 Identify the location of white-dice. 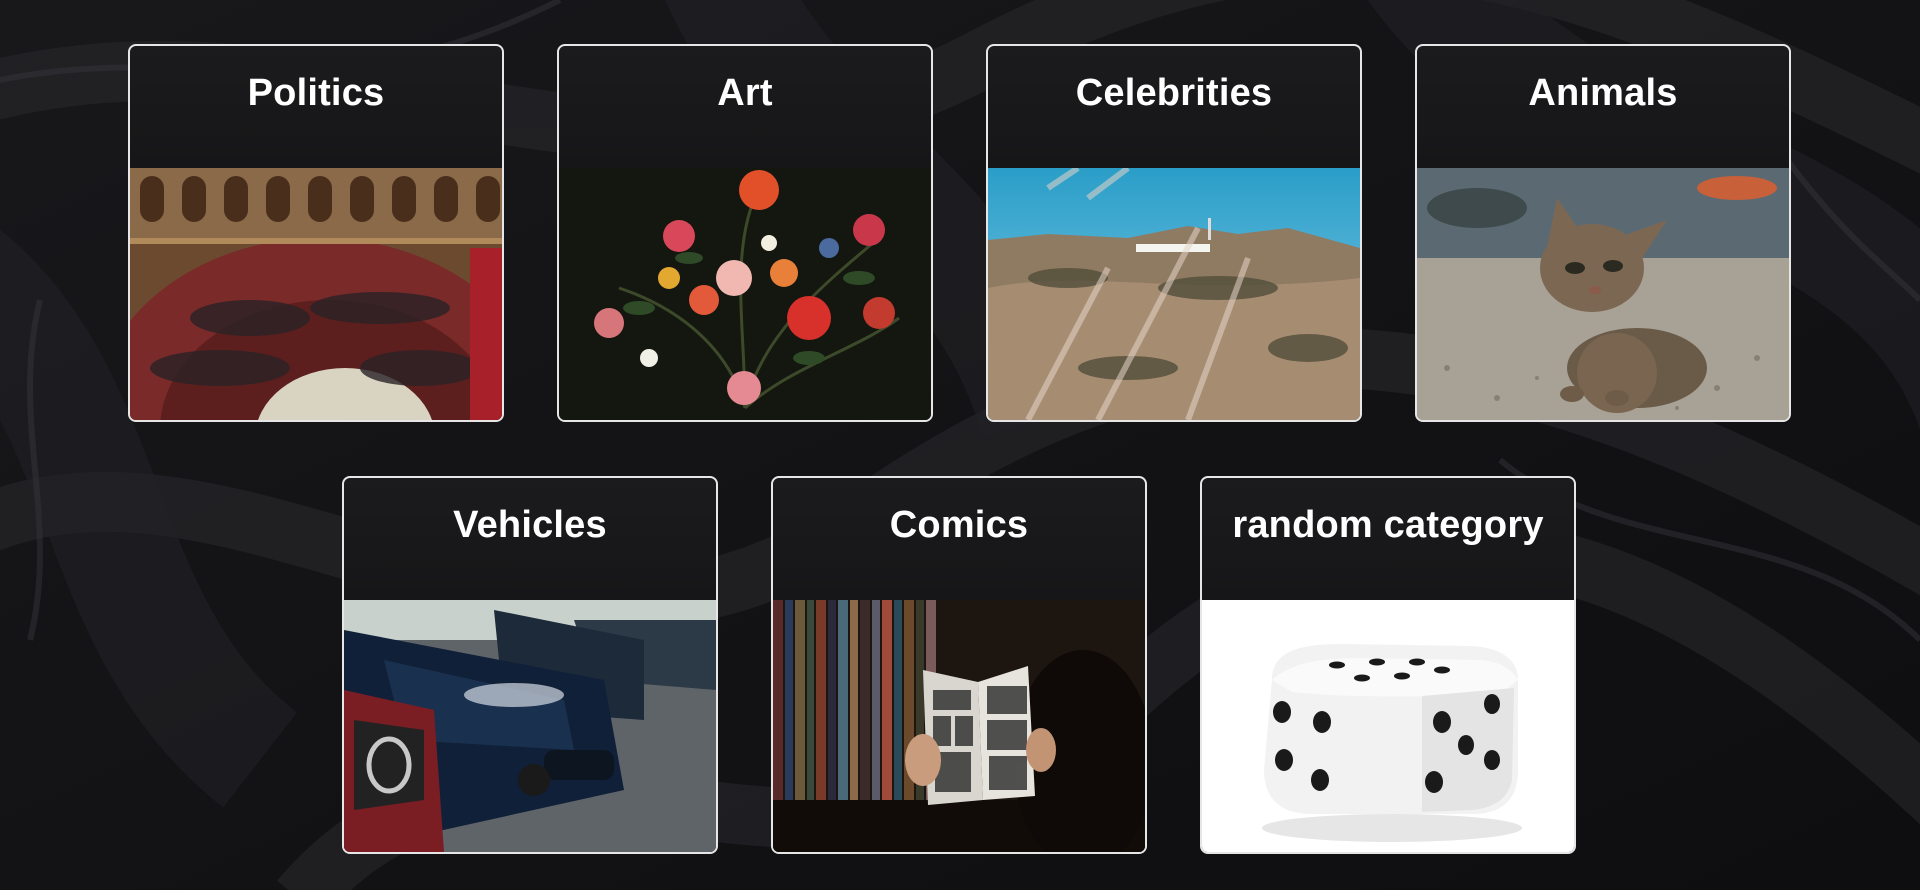
(1388, 726).